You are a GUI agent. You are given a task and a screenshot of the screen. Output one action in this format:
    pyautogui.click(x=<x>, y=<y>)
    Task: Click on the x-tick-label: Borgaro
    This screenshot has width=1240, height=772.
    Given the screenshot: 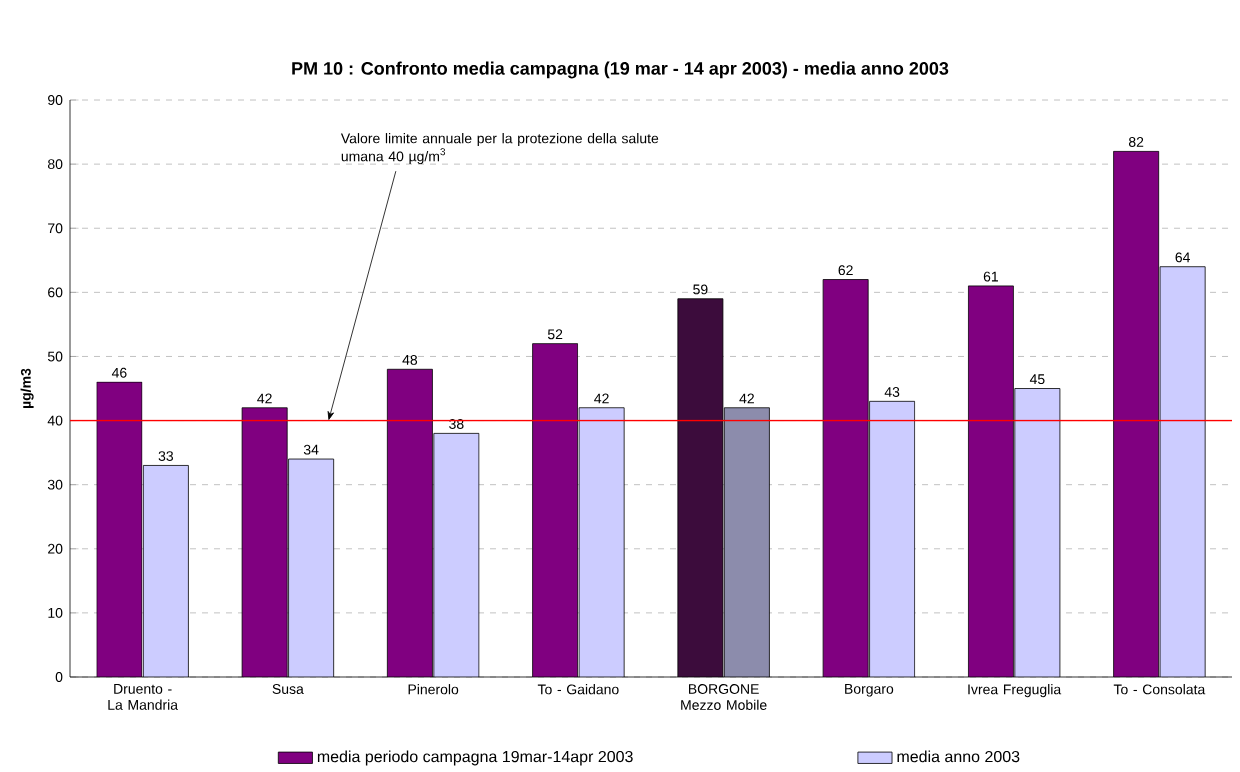 What is the action you would take?
    pyautogui.click(x=869, y=690)
    